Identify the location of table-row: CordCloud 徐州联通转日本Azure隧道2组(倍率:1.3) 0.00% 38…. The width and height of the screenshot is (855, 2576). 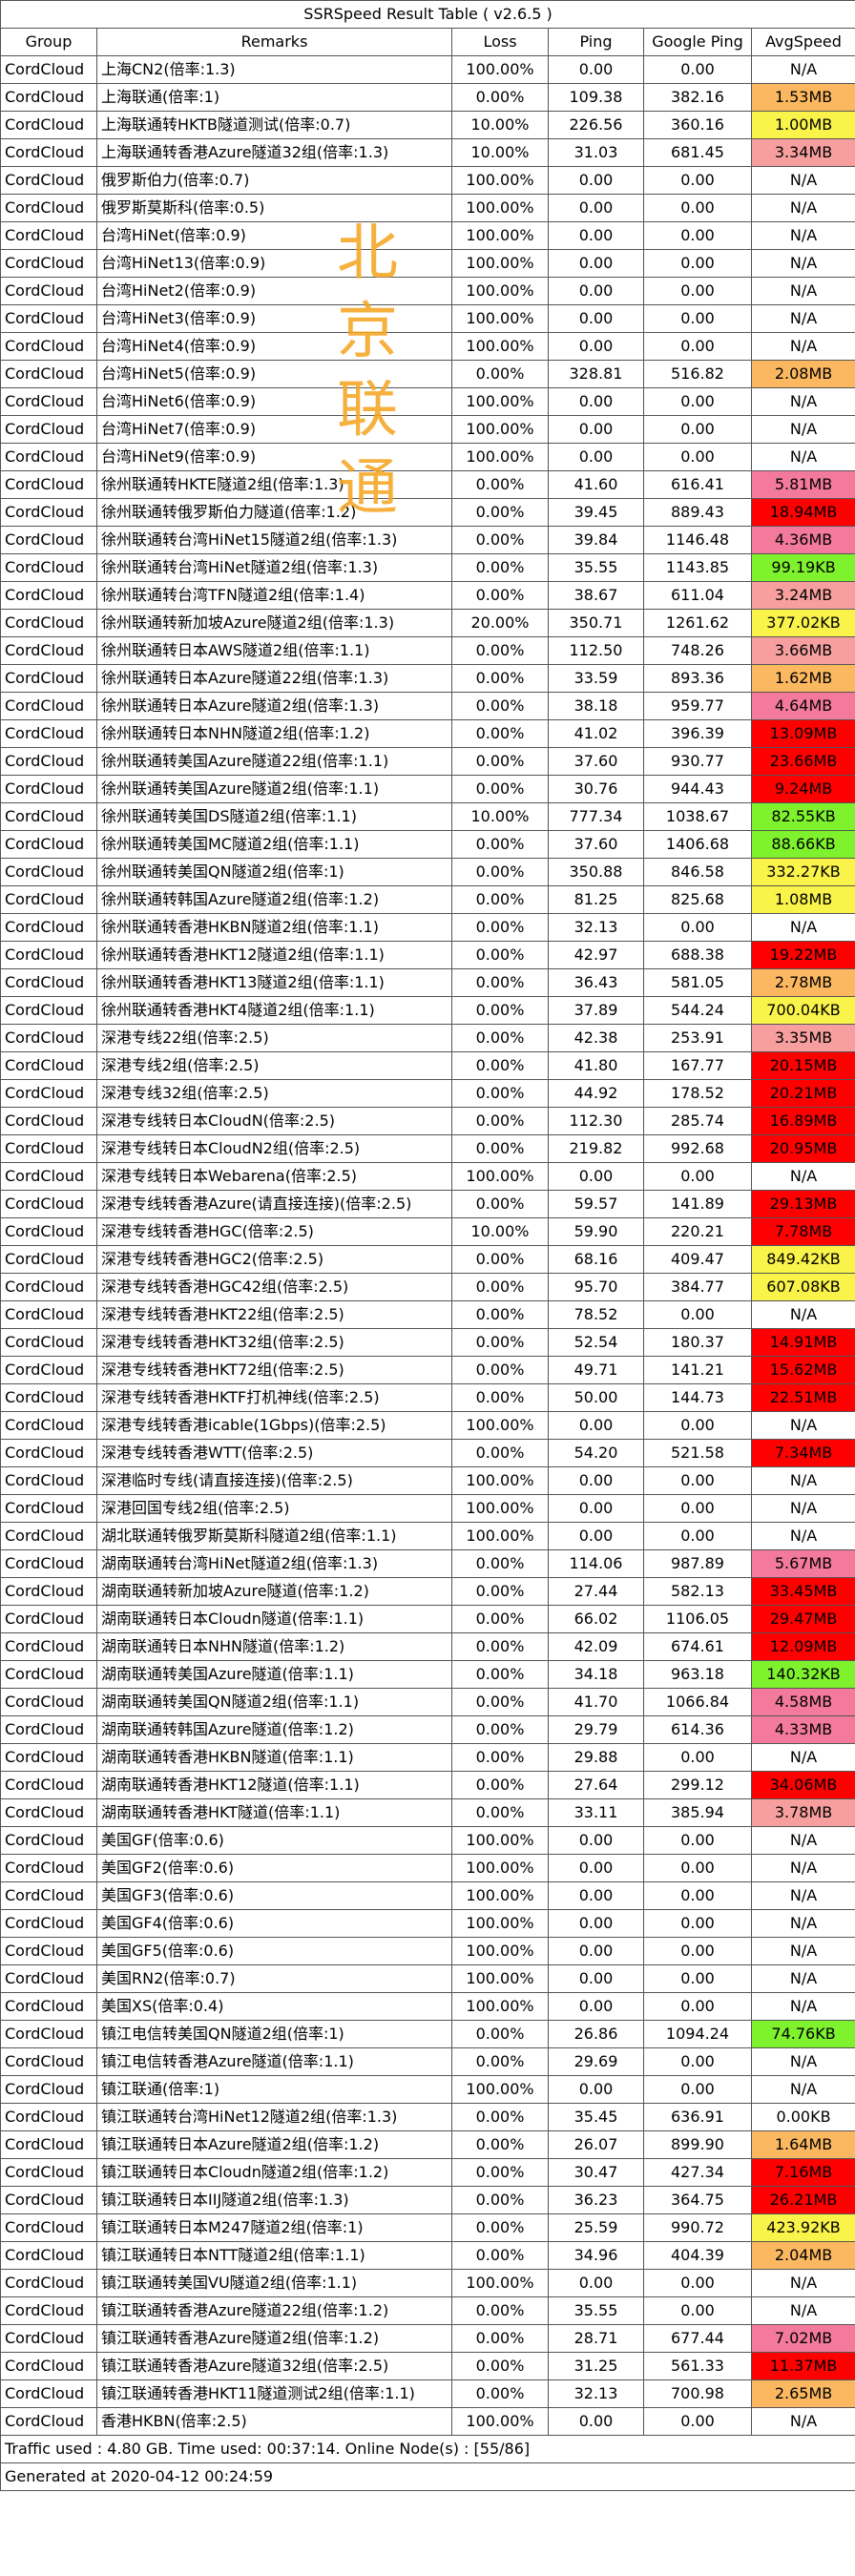
(428, 706).